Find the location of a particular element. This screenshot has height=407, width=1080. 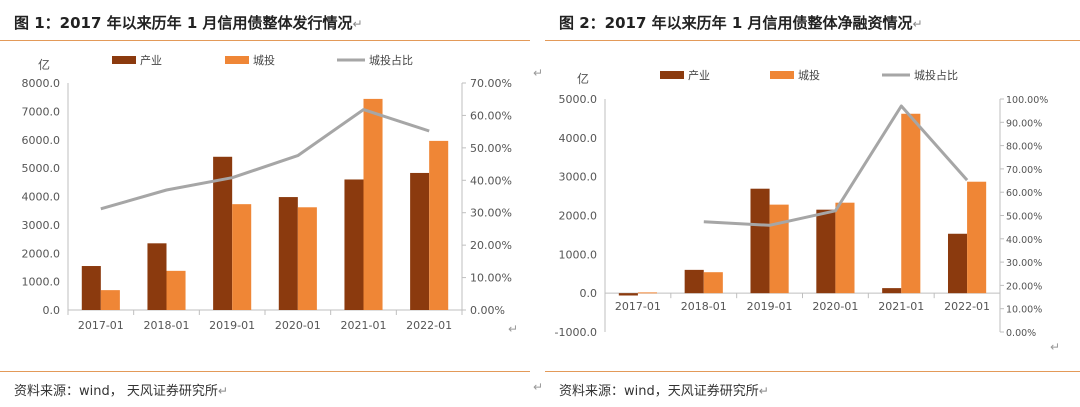

left-tick-label: 0.0 is located at coordinates (52, 310).